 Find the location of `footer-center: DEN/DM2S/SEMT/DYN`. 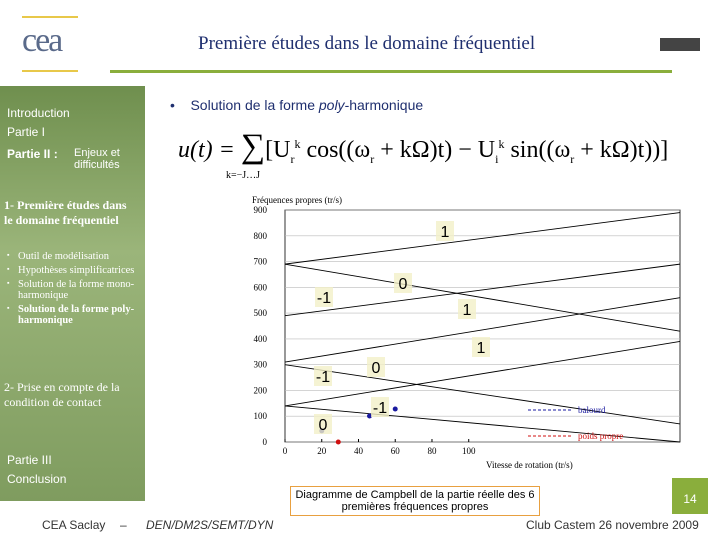

footer-center: DEN/DM2S/SEMT/DYN is located at coordinates (210, 525).